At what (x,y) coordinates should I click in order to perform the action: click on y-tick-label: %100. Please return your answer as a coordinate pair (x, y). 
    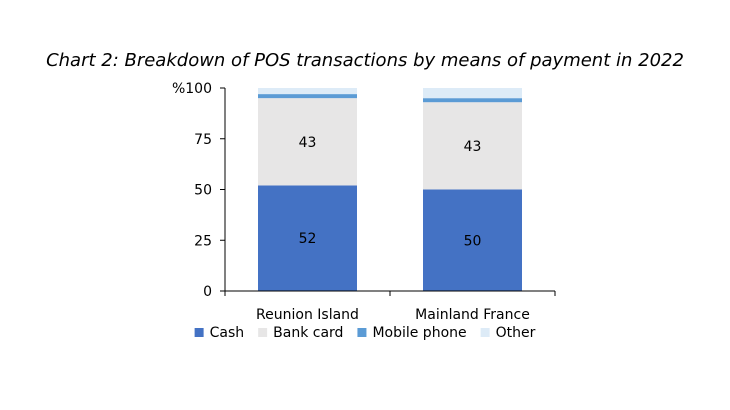
    Looking at the image, I should click on (192, 89).